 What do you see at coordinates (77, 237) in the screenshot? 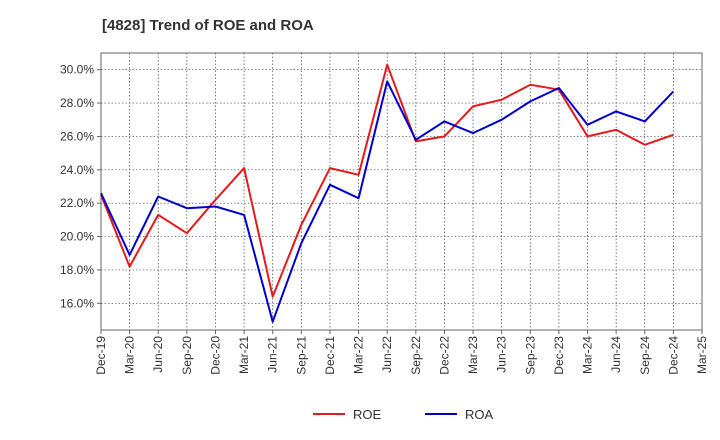
I see `y-tick-label: 20.0%` at bounding box center [77, 237].